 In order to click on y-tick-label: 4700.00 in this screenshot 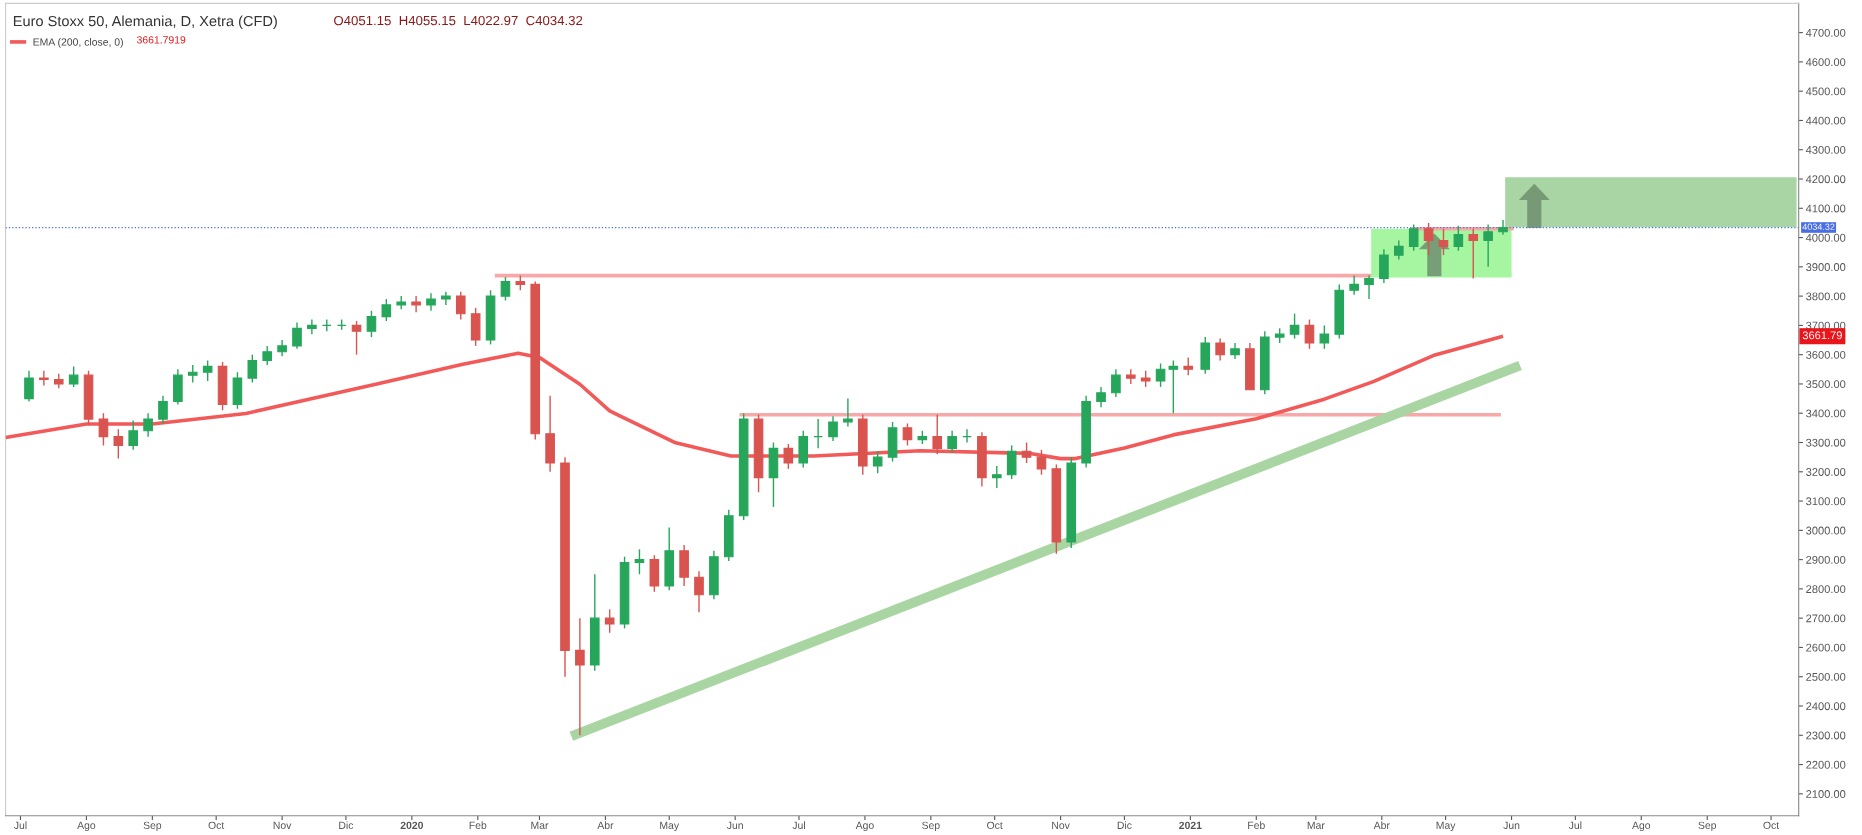, I will do `click(1825, 32)`.